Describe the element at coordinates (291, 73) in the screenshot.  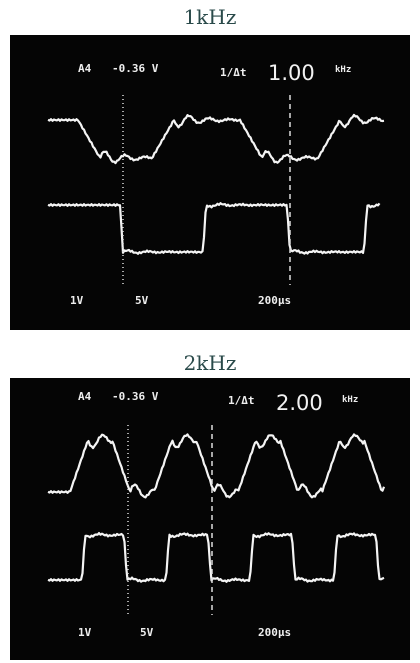
I see `readout: 1.00` at that location.